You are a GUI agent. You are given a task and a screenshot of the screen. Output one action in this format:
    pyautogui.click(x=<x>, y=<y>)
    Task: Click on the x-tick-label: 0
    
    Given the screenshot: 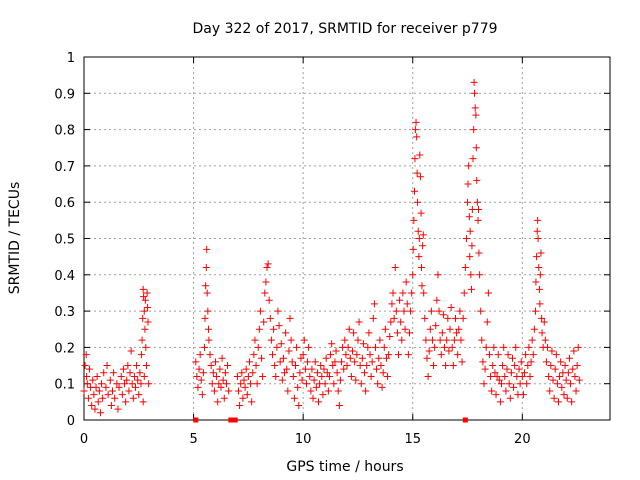 What is the action you would take?
    pyautogui.click(x=84, y=439)
    